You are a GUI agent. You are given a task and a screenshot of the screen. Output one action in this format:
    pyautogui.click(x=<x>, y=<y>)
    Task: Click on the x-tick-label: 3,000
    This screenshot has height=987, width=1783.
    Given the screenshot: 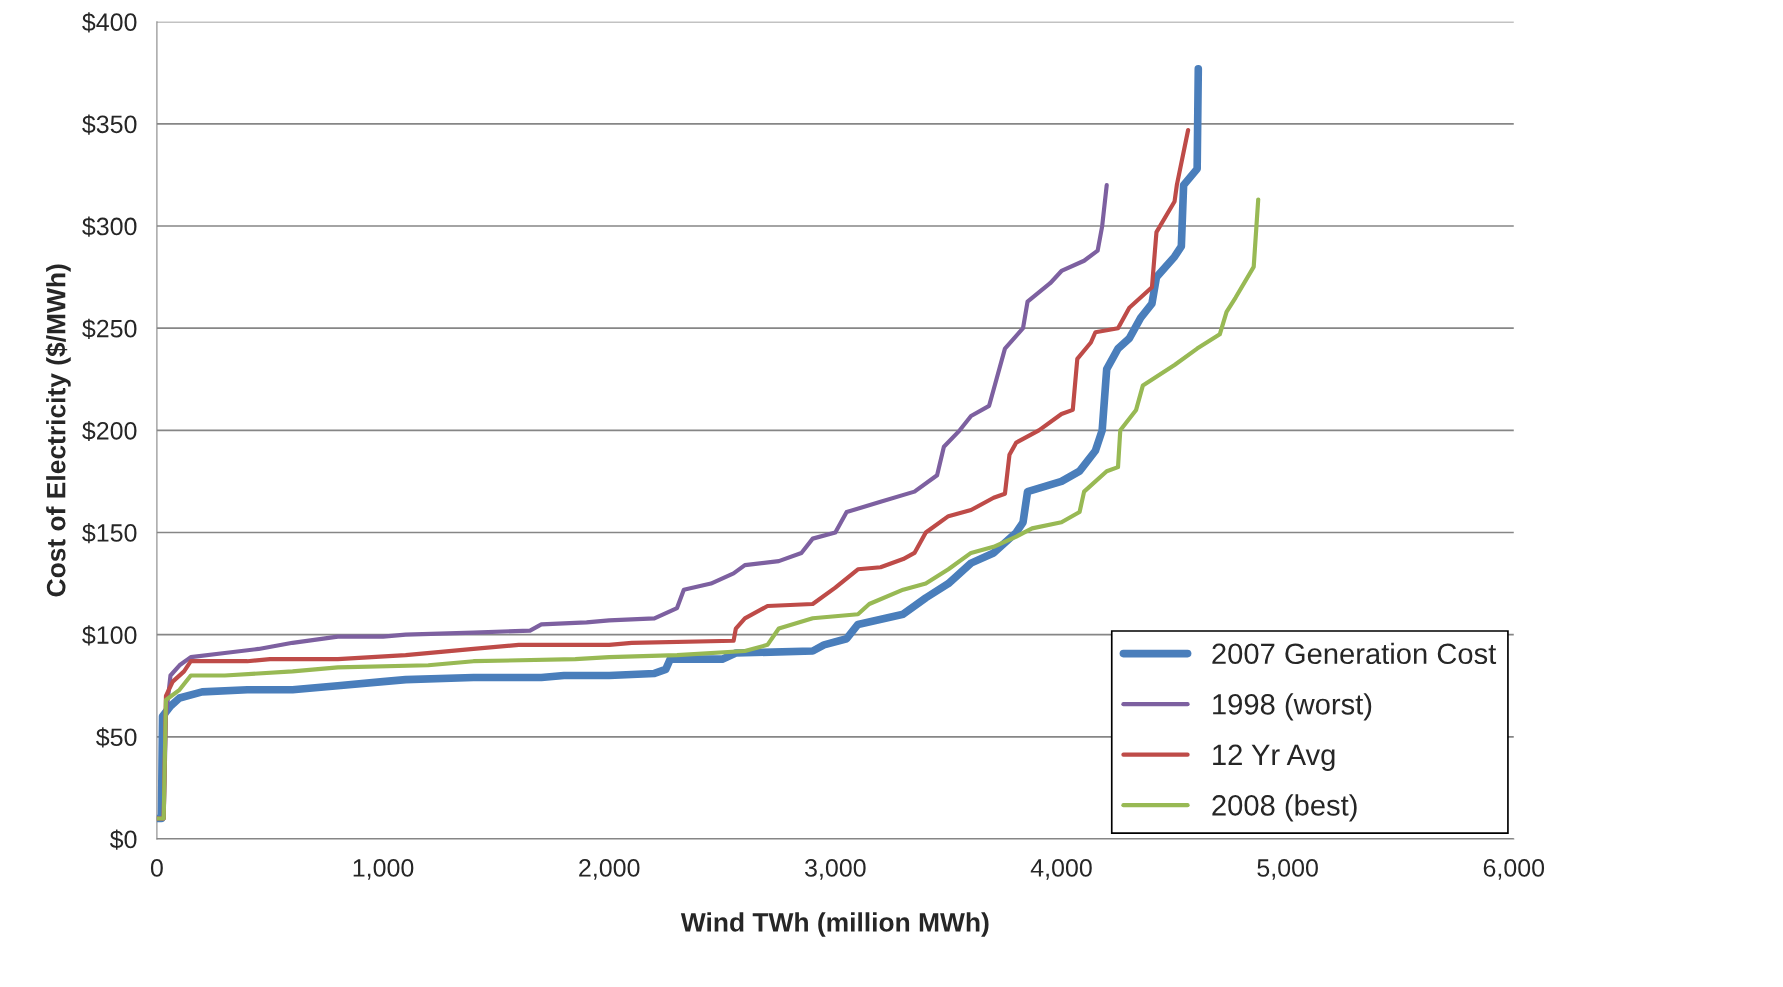 What is the action you would take?
    pyautogui.click(x=835, y=869)
    